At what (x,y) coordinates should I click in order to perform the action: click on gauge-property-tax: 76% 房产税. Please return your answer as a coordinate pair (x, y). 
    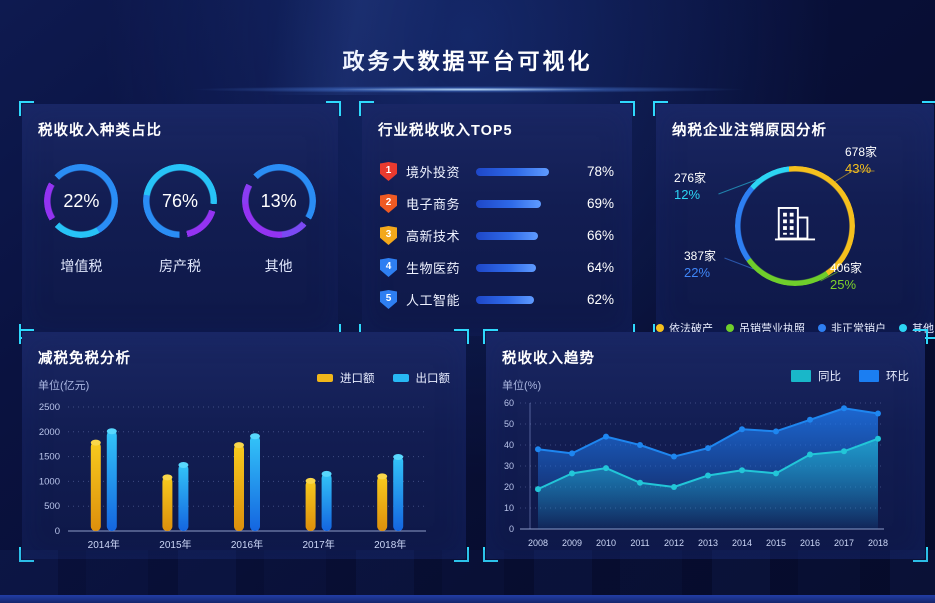
    Looking at the image, I should click on (179, 220).